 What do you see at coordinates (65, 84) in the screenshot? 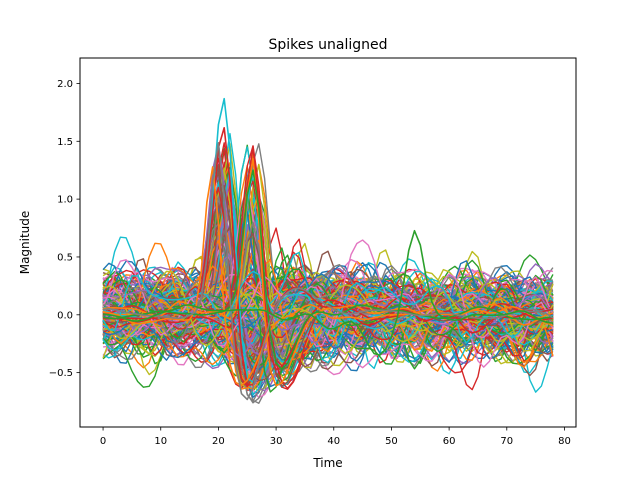
I see `y-tick-label: 2.0` at bounding box center [65, 84].